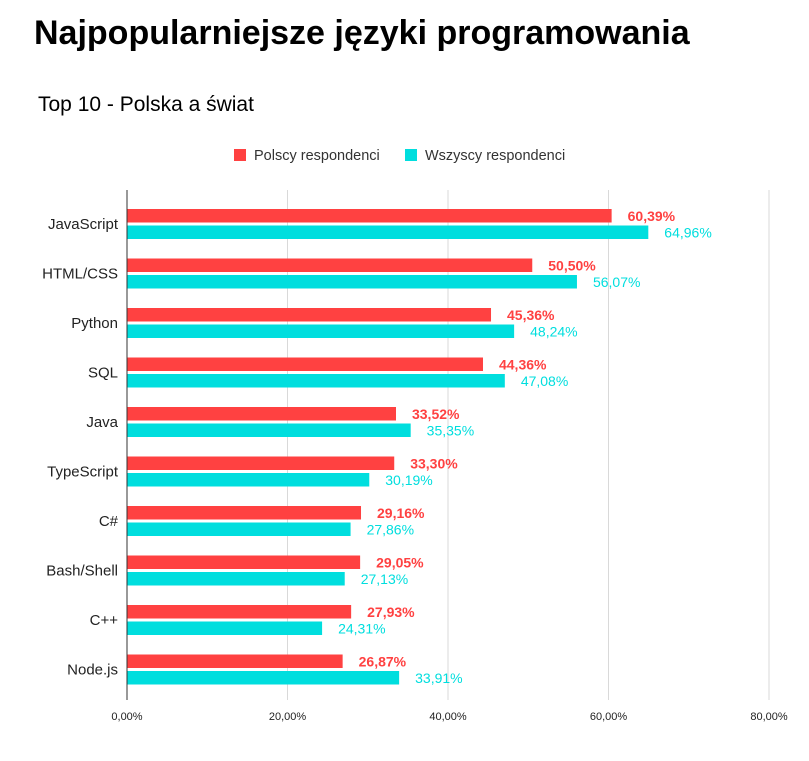  I want to click on category-label: C#, so click(109, 521).